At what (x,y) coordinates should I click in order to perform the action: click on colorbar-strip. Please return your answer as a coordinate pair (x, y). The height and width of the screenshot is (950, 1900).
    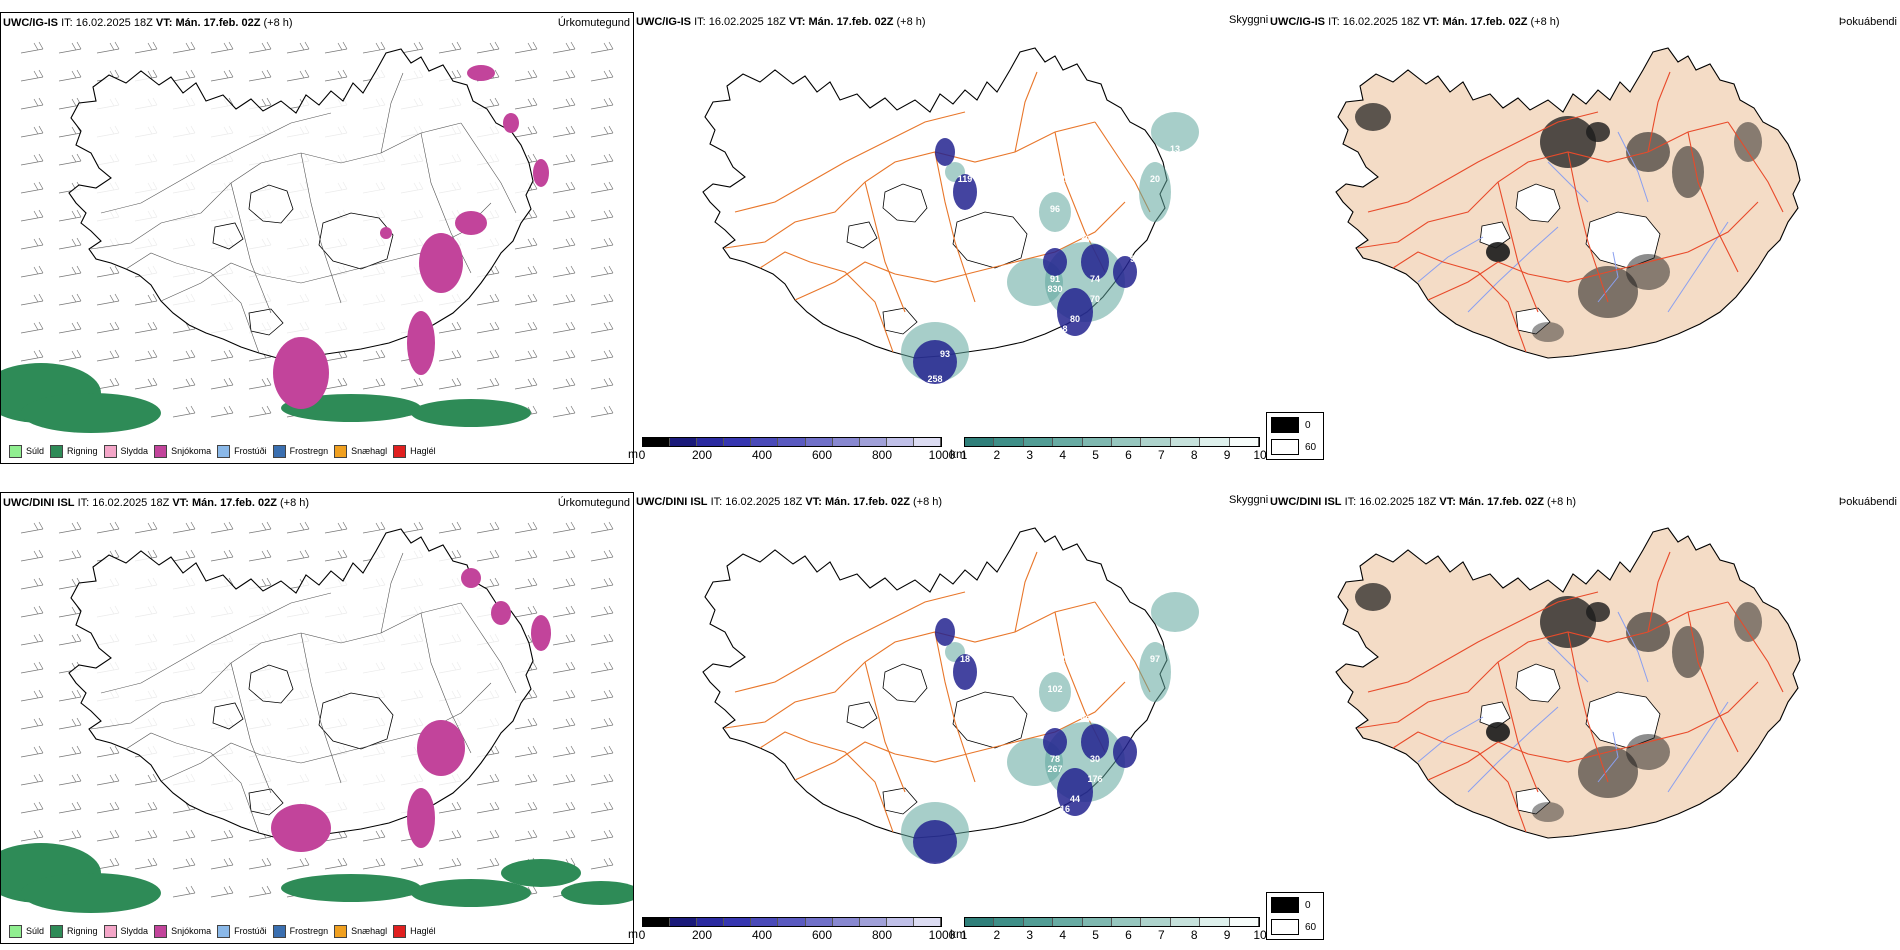
    Looking at the image, I should click on (792, 442).